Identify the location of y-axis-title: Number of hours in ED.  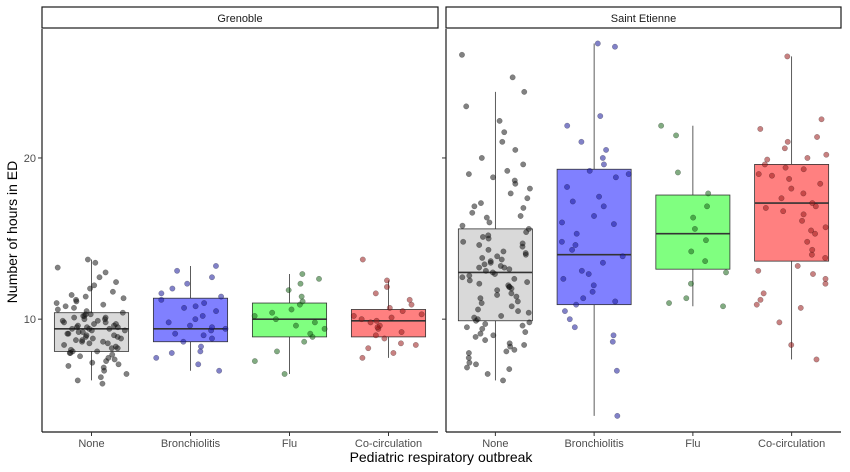
(12, 232).